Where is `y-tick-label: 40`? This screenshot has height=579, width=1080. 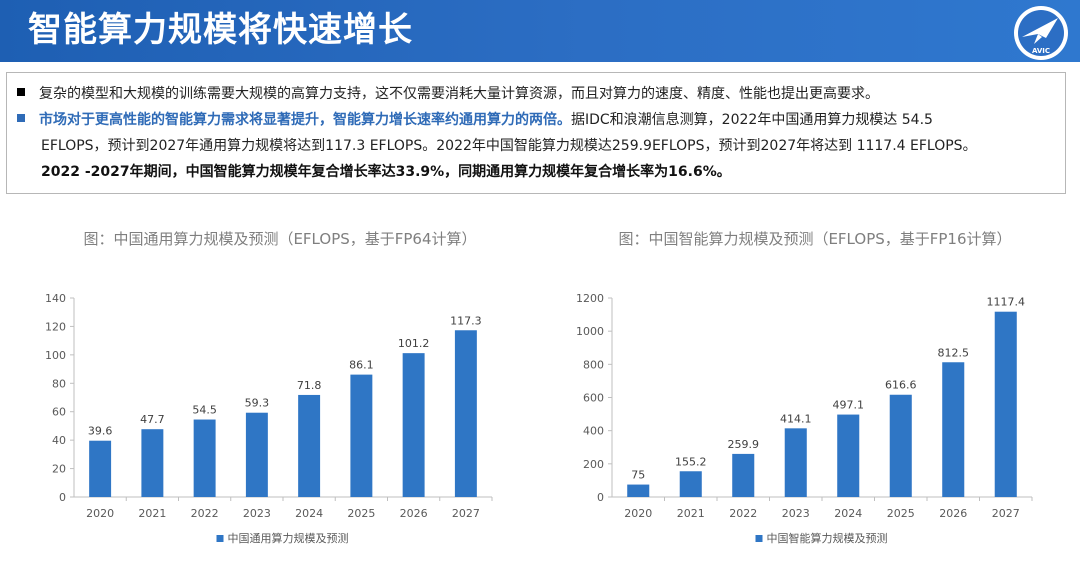
y-tick-label: 40 is located at coordinates (59, 440).